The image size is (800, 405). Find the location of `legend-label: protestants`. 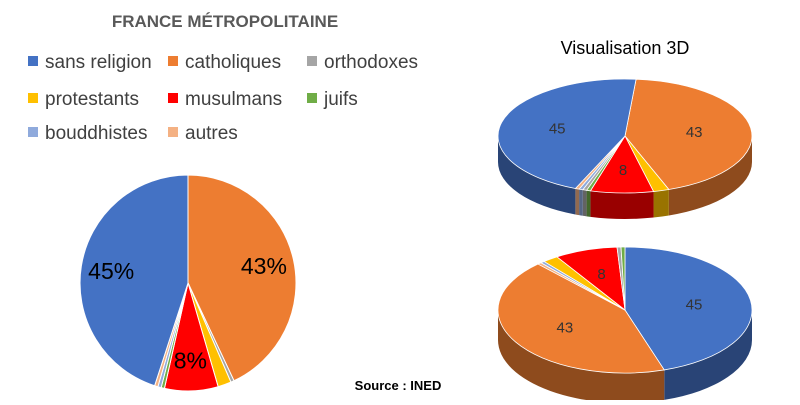

legend-label: protestants is located at coordinates (92, 99).